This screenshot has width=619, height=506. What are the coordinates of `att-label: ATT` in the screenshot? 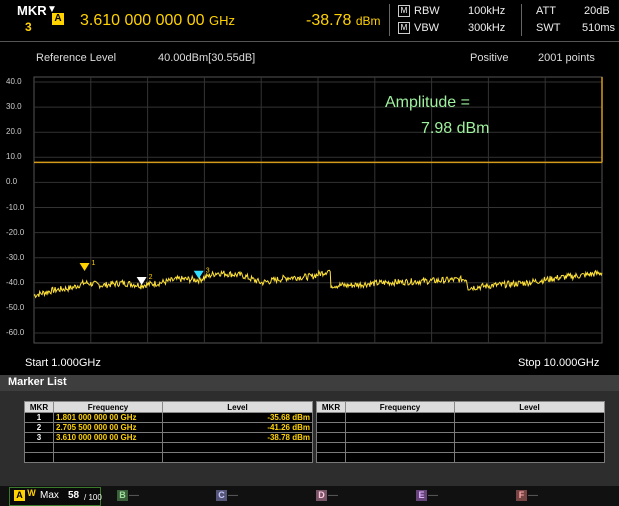 It's located at (546, 11).